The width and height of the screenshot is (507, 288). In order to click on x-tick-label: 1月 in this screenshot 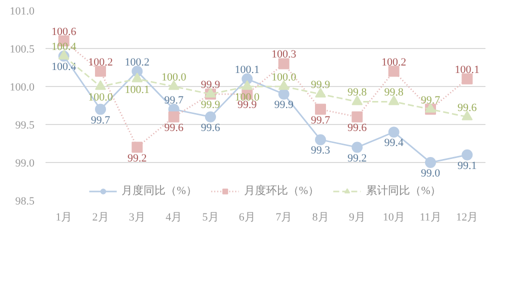, I will do `click(64, 218)`.